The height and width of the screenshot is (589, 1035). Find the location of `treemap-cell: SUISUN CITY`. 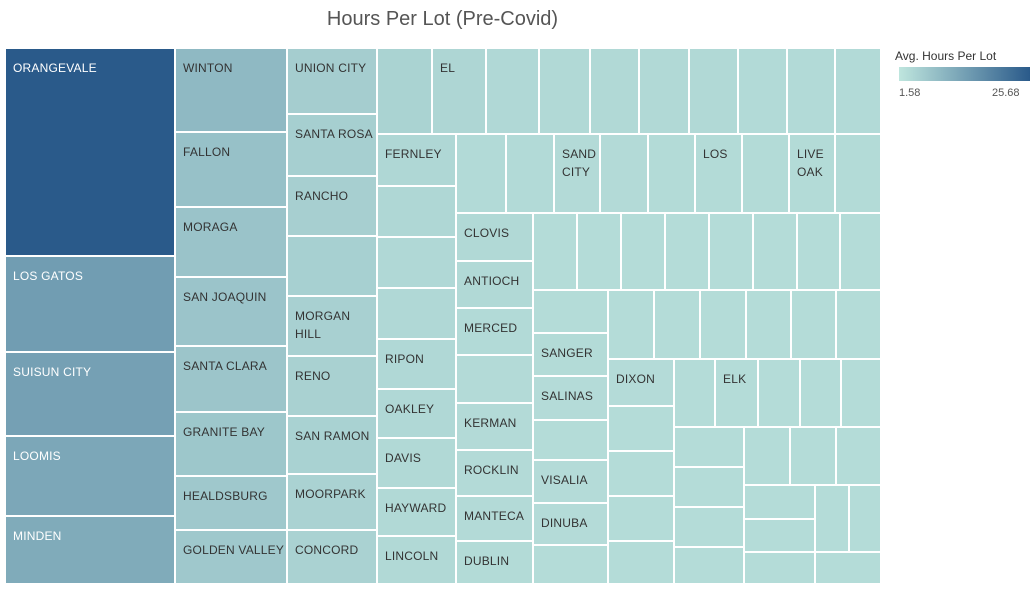

treemap-cell: SUISUN CITY is located at coordinates (90, 394).